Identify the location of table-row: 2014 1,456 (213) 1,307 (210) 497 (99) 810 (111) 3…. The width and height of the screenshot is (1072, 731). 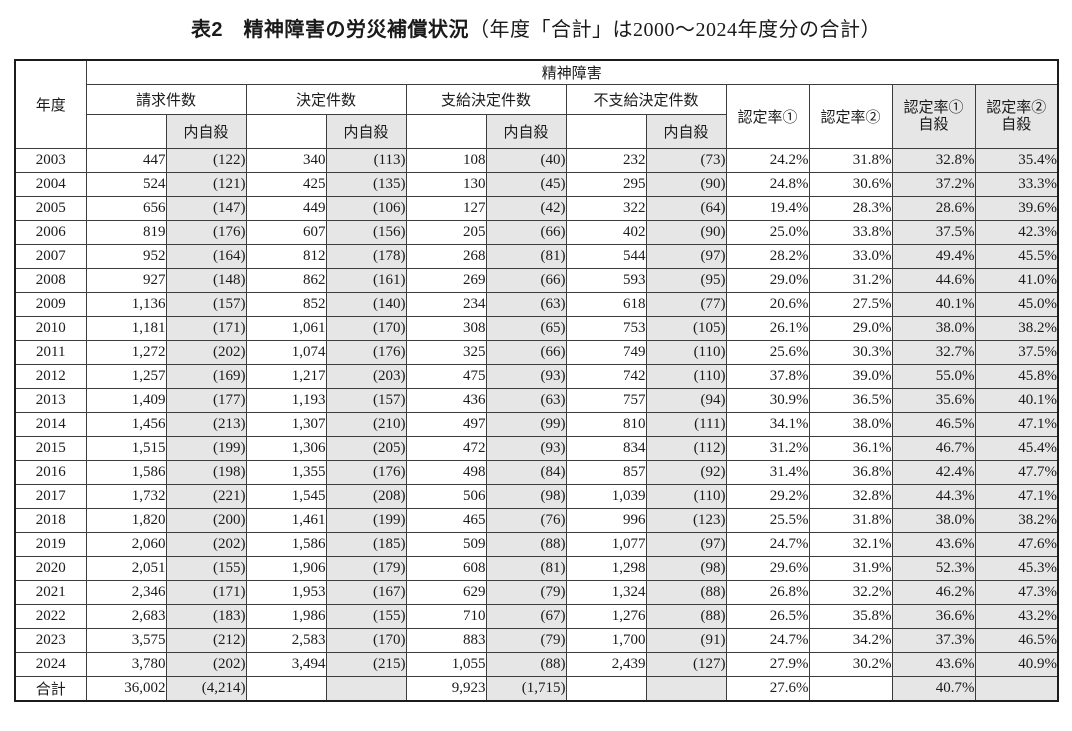
(536, 424).